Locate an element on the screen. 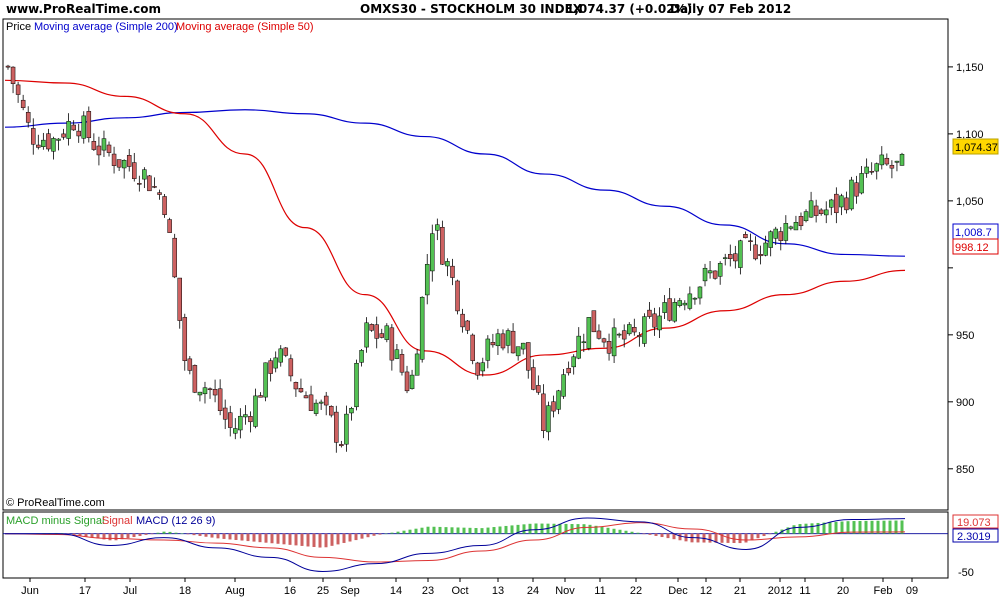  time-axis-label: 12 is located at coordinates (706, 591).